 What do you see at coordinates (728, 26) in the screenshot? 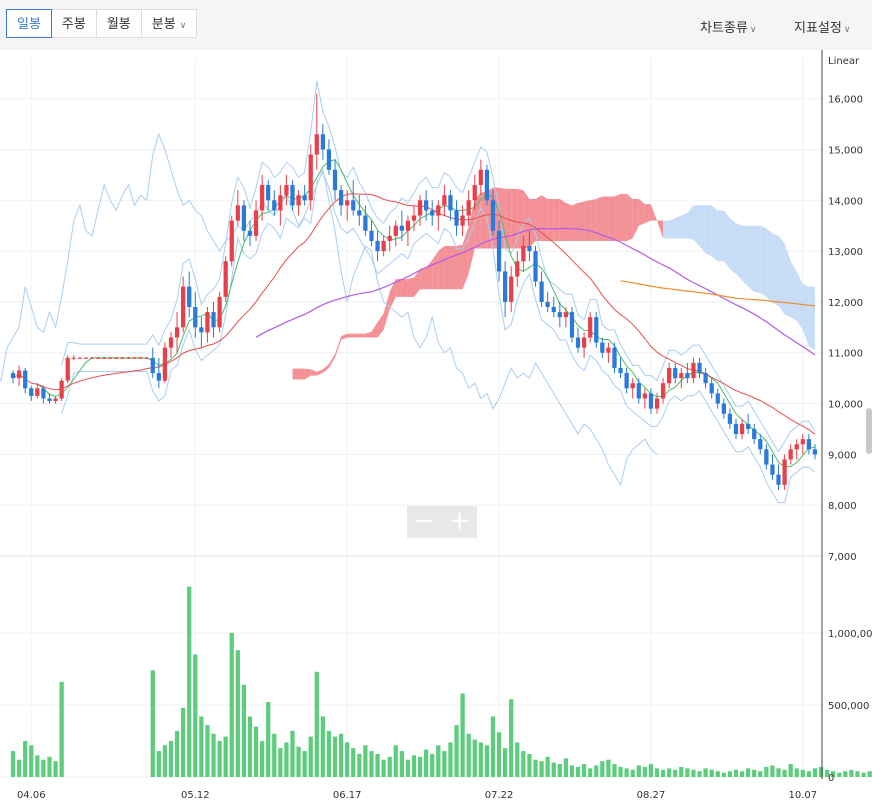
I see `chart-type-menu: 차트종류 ∨` at bounding box center [728, 26].